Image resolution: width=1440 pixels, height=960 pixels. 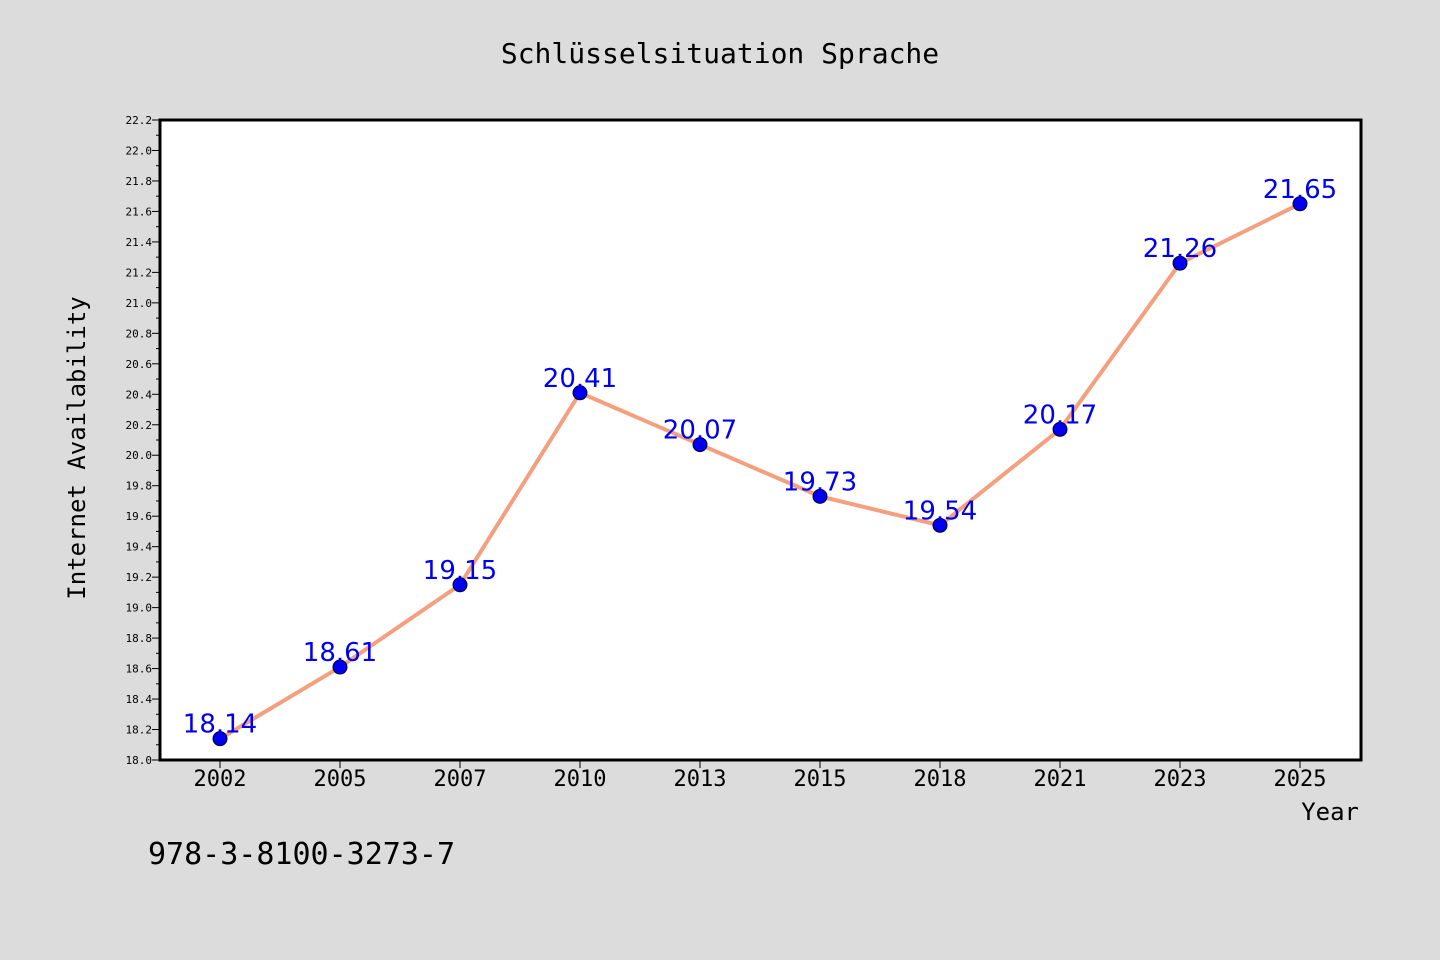 I want to click on chart-title: Schlüsselsituation Sprache, so click(x=720, y=53).